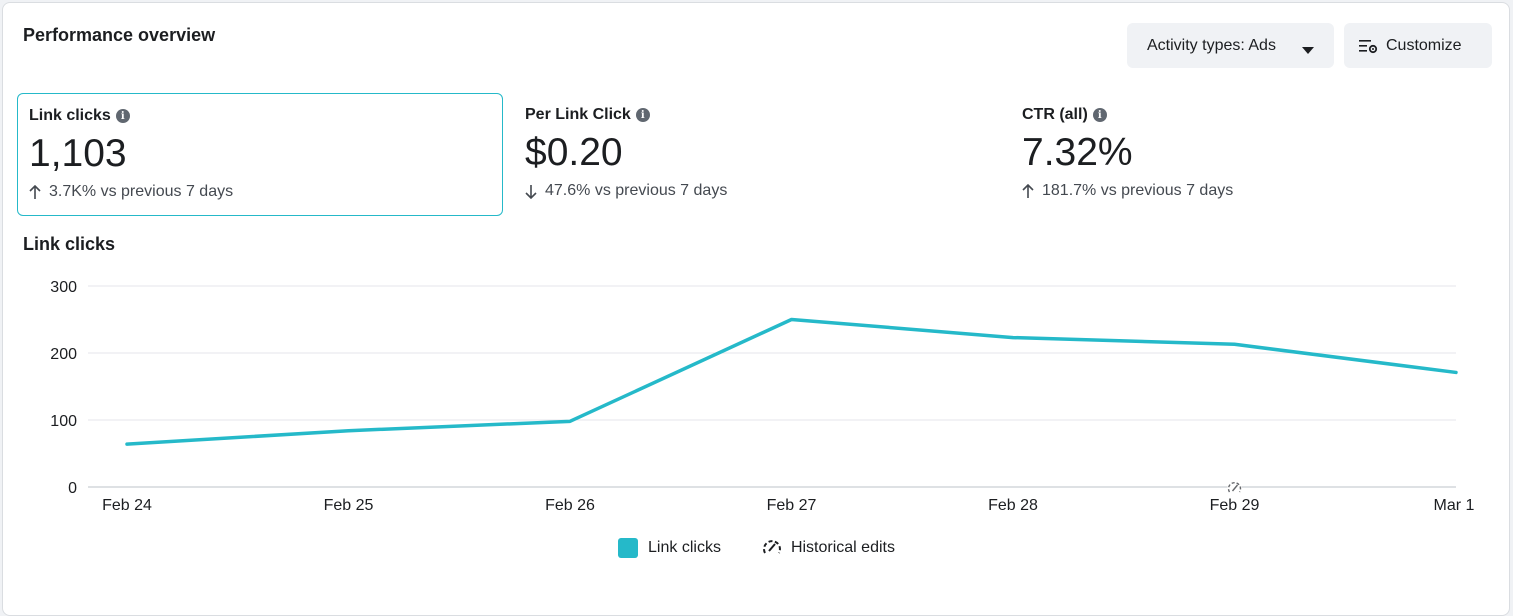  I want to click on x-tick-label: Feb 26, so click(570, 505).